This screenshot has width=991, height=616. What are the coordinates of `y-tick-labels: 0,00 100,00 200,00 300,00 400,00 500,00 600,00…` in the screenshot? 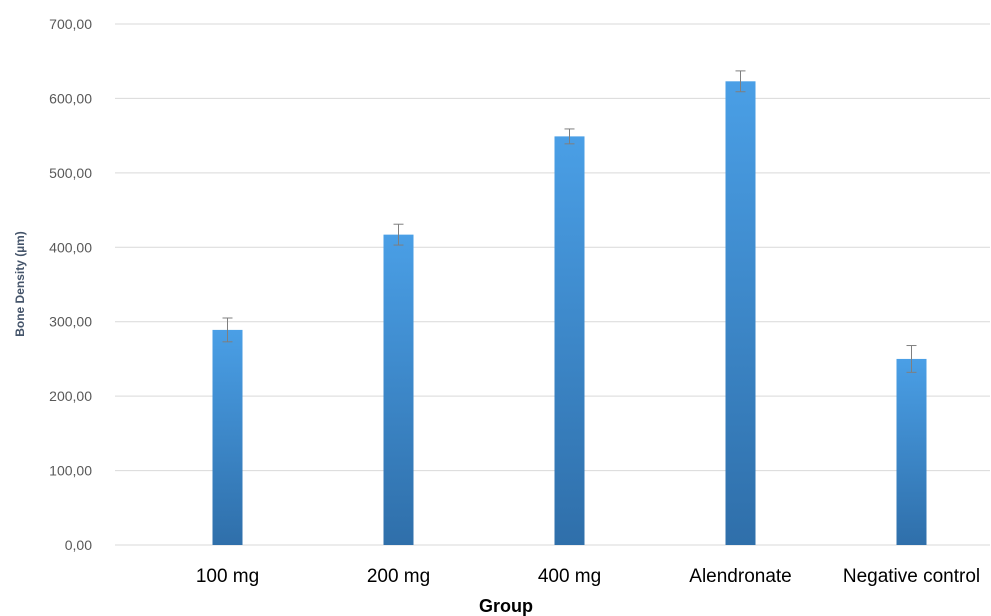 It's located at (70, 284).